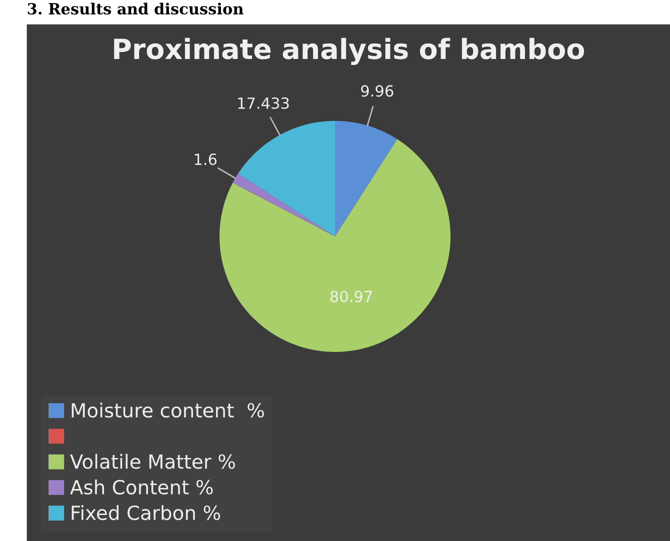 The image size is (670, 541). Describe the element at coordinates (141, 487) in the screenshot. I see `legend-label: Ash Content %` at that location.